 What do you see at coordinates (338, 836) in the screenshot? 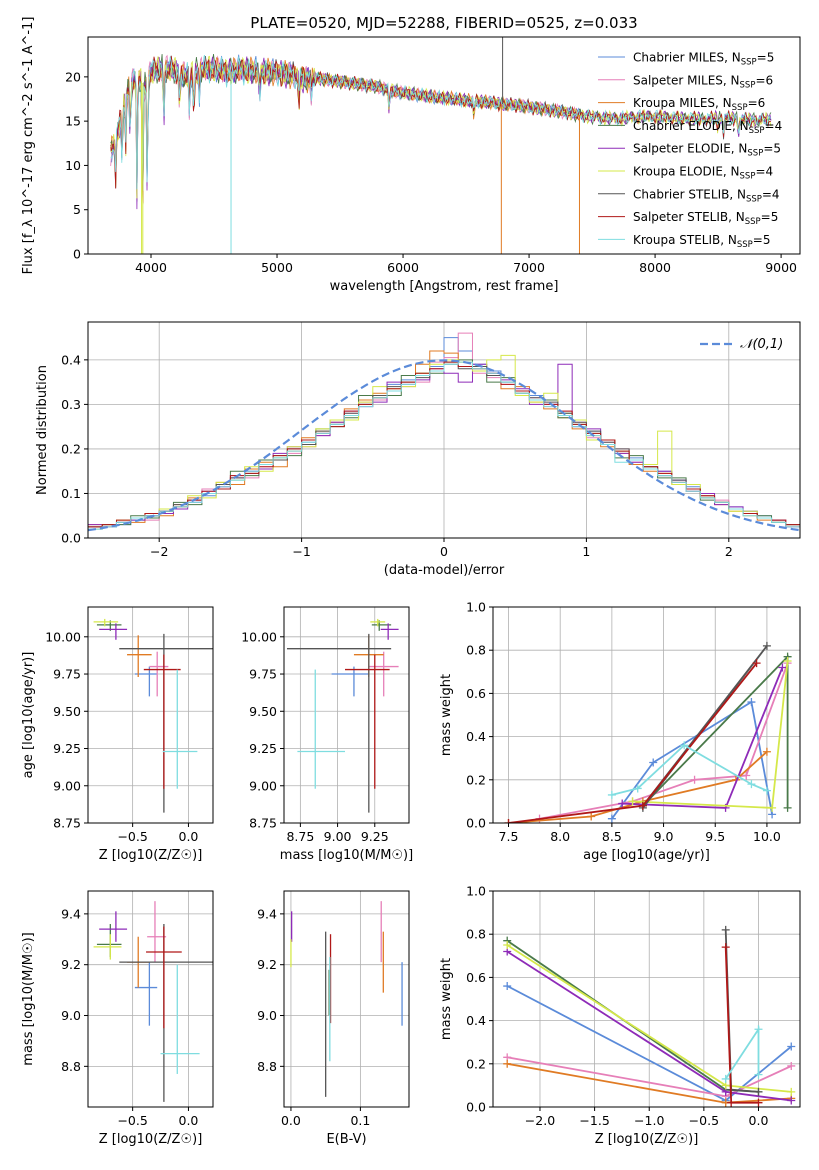
I see `x-tick-label: 9.00` at bounding box center [338, 836].